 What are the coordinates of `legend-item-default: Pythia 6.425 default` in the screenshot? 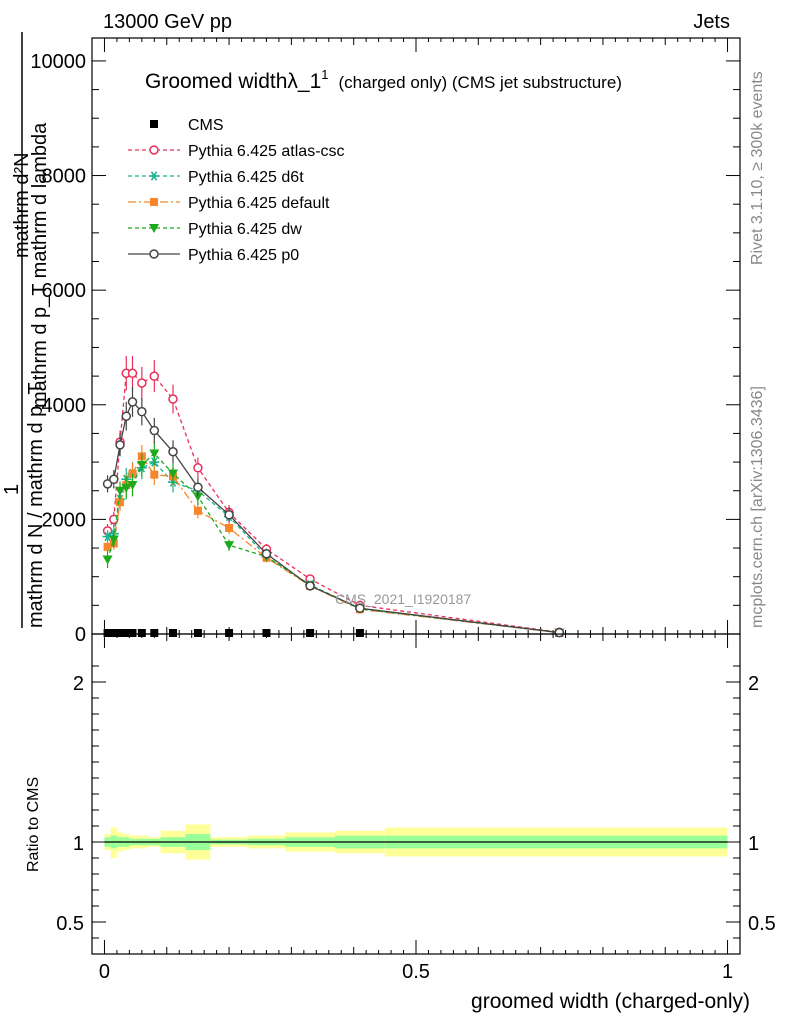 It's located at (229, 203).